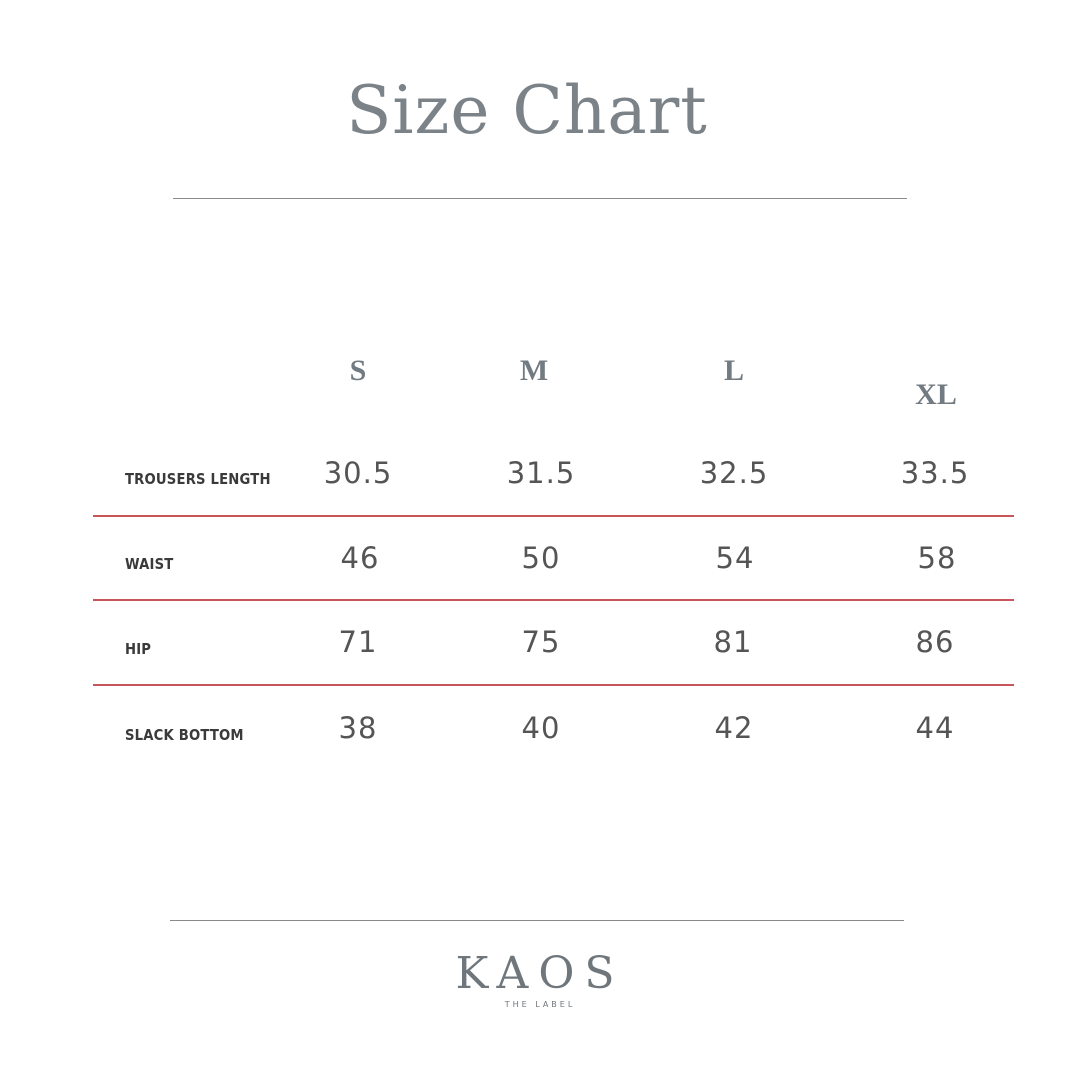 The width and height of the screenshot is (1080, 1080). I want to click on table-cell: 30.5, so click(358, 473).